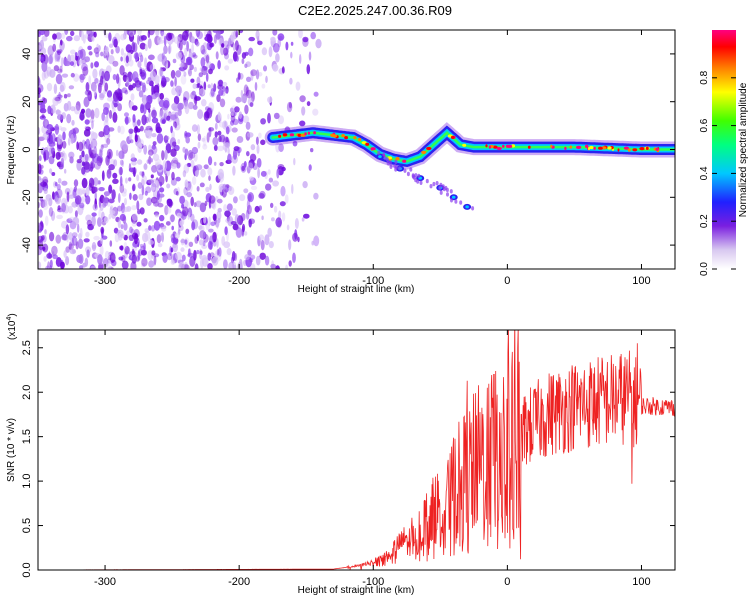 The width and height of the screenshot is (750, 600). Describe the element at coordinates (373, 582) in the screenshot. I see `x-tick-label: -100` at that location.